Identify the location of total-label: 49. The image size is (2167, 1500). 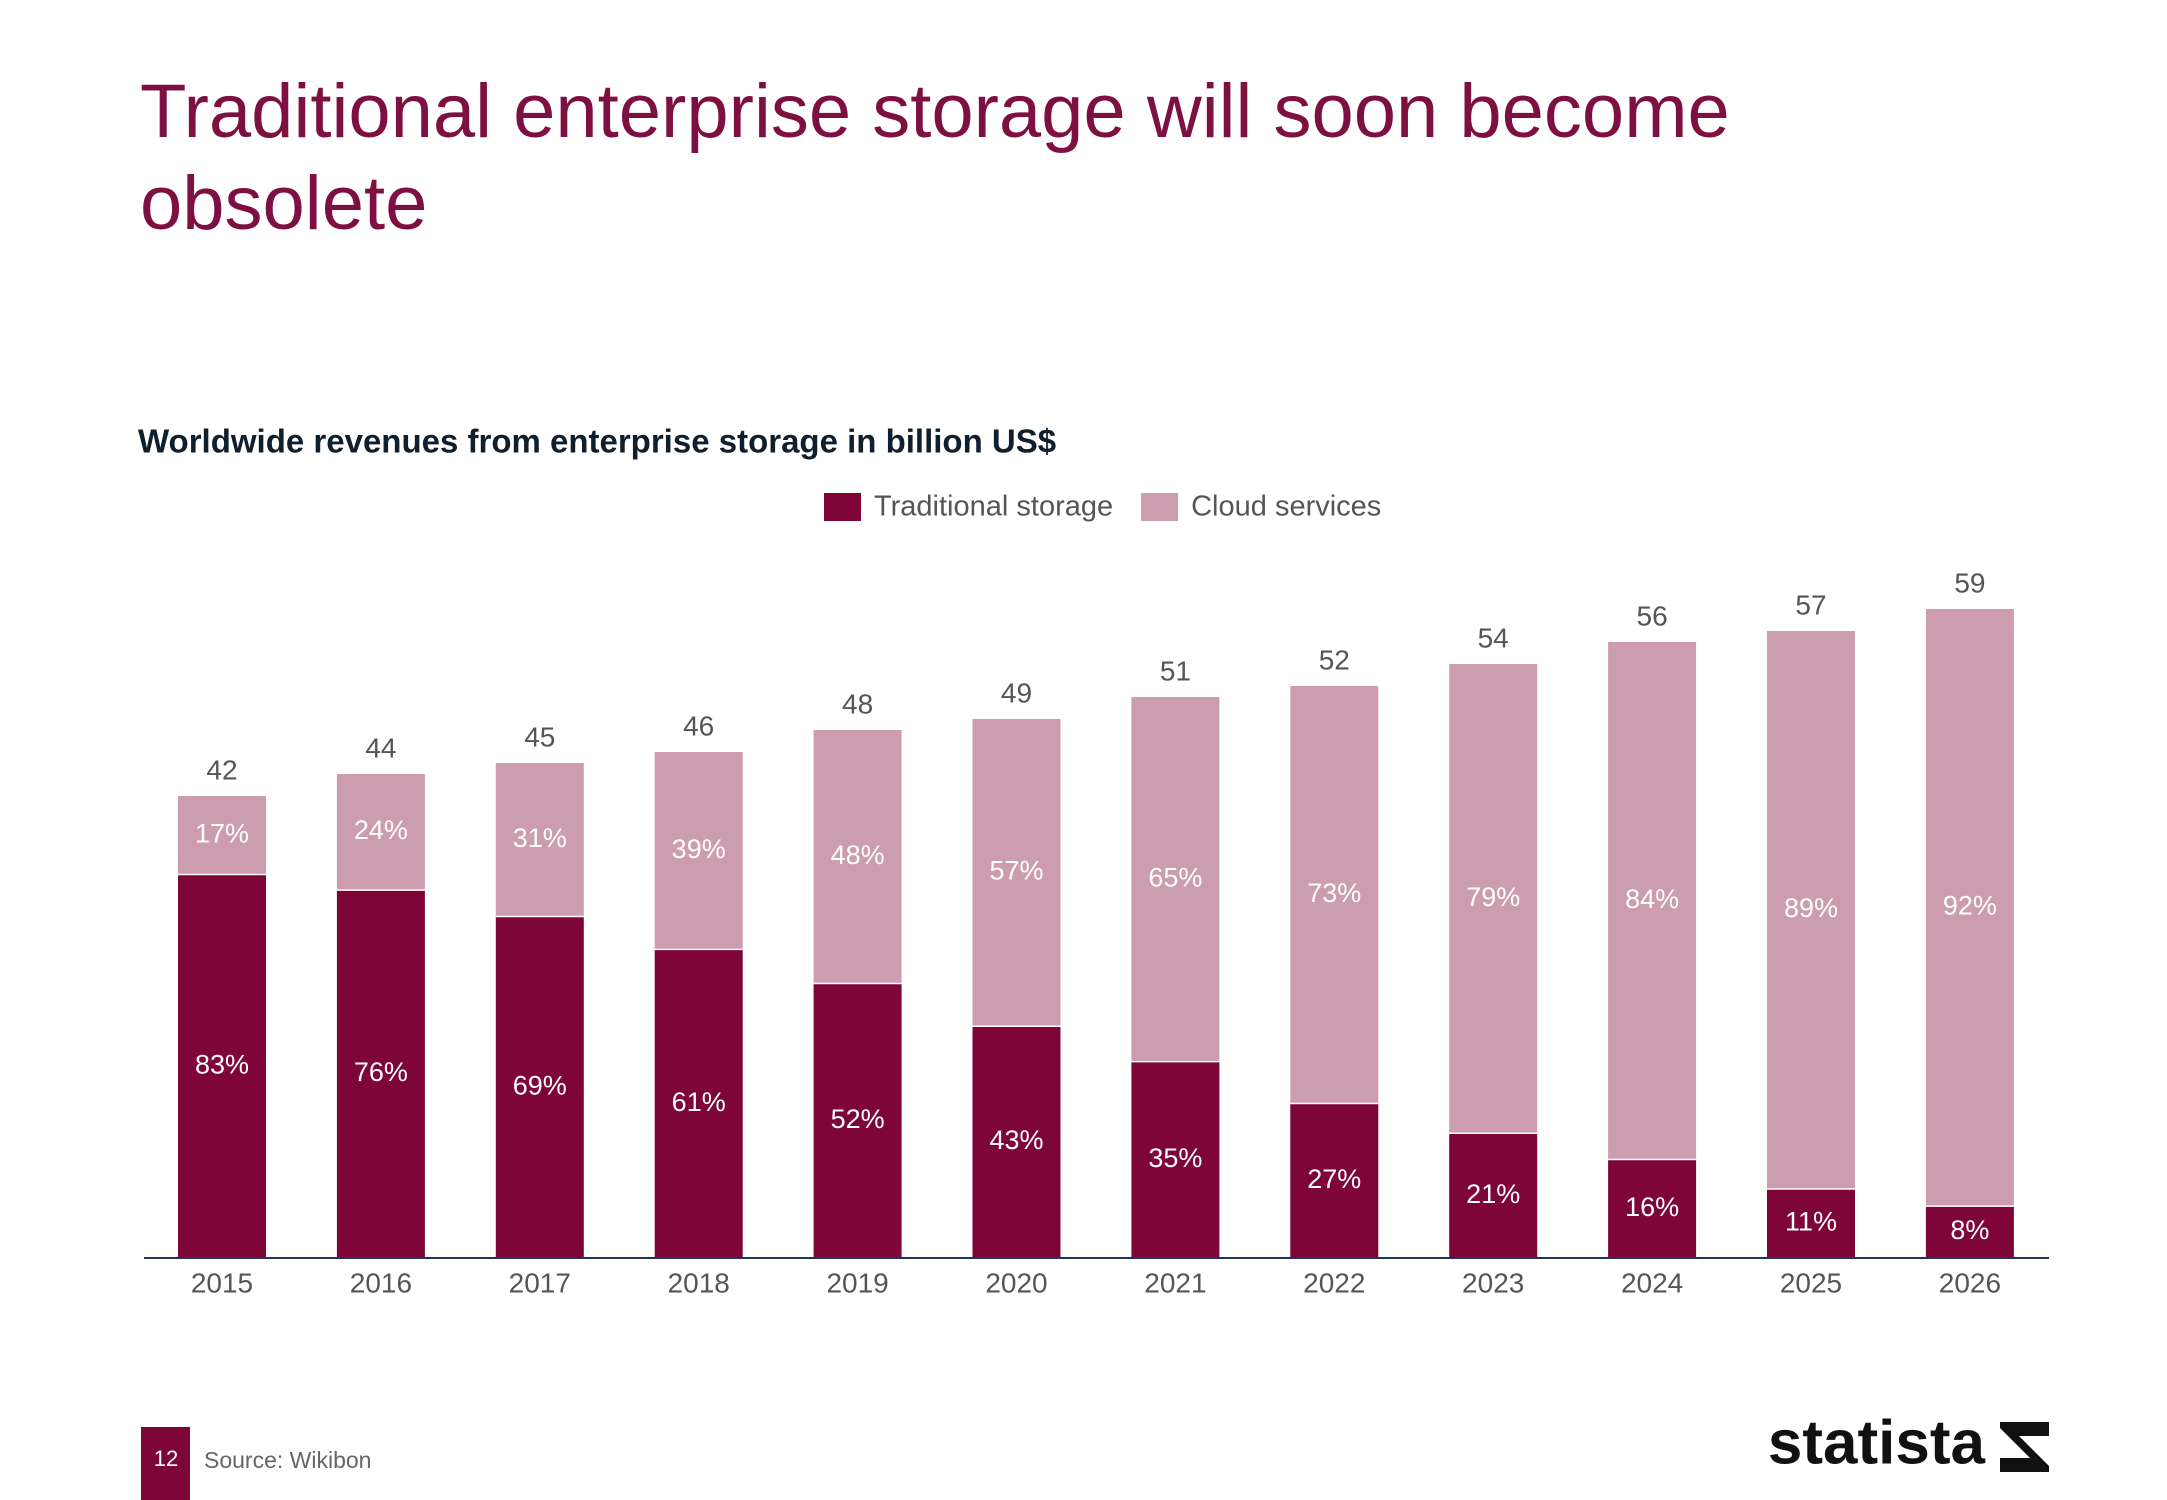
(1016, 692).